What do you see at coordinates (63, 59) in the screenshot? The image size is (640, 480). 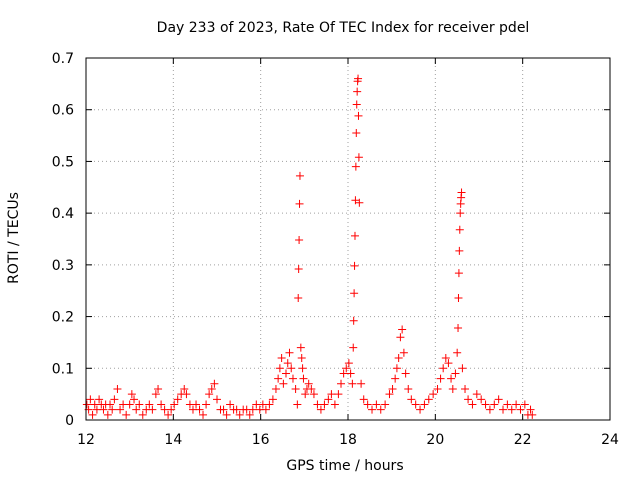 I see `y-tick-label: 0.7` at bounding box center [63, 59].